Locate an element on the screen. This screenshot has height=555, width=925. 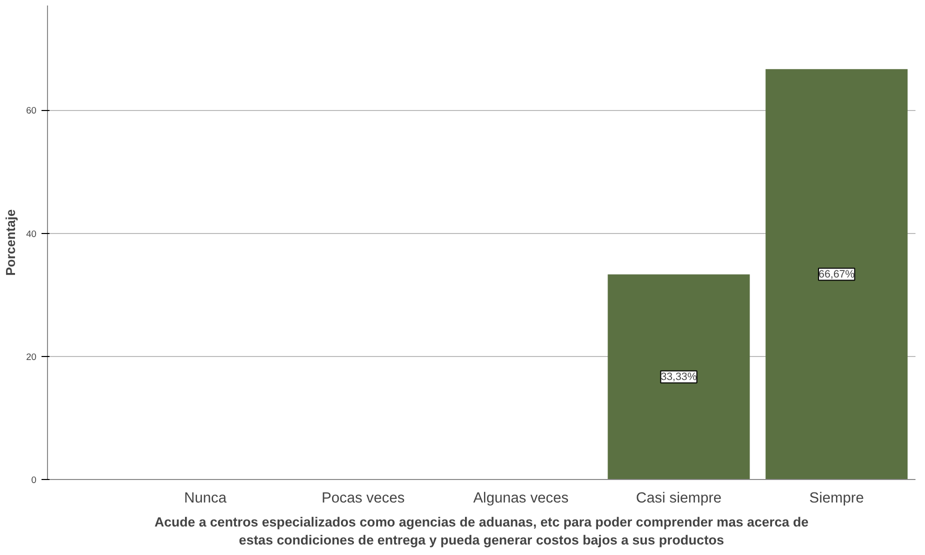
data-label: 33,33% is located at coordinates (679, 376).